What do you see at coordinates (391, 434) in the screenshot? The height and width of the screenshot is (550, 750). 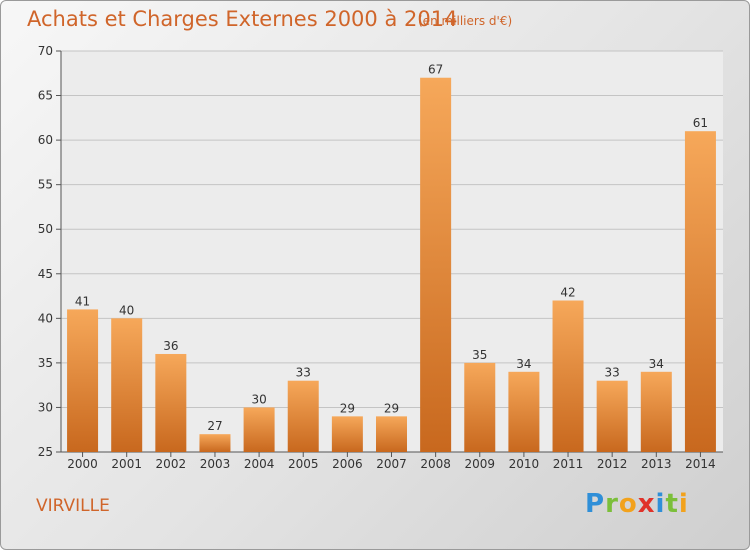 I see `bar-2007` at bounding box center [391, 434].